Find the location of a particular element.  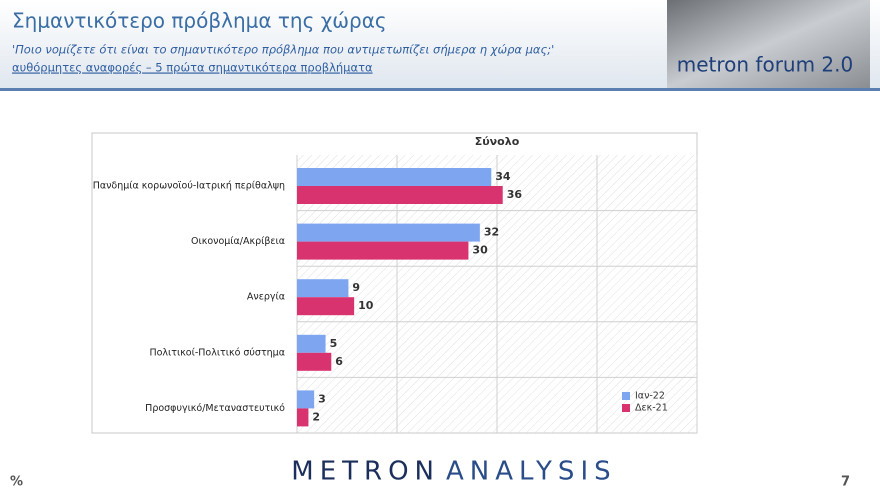

y-tick-label: Πανδημία κορωνοϊού-Ιατρική περίθαλψη is located at coordinates (189, 186).